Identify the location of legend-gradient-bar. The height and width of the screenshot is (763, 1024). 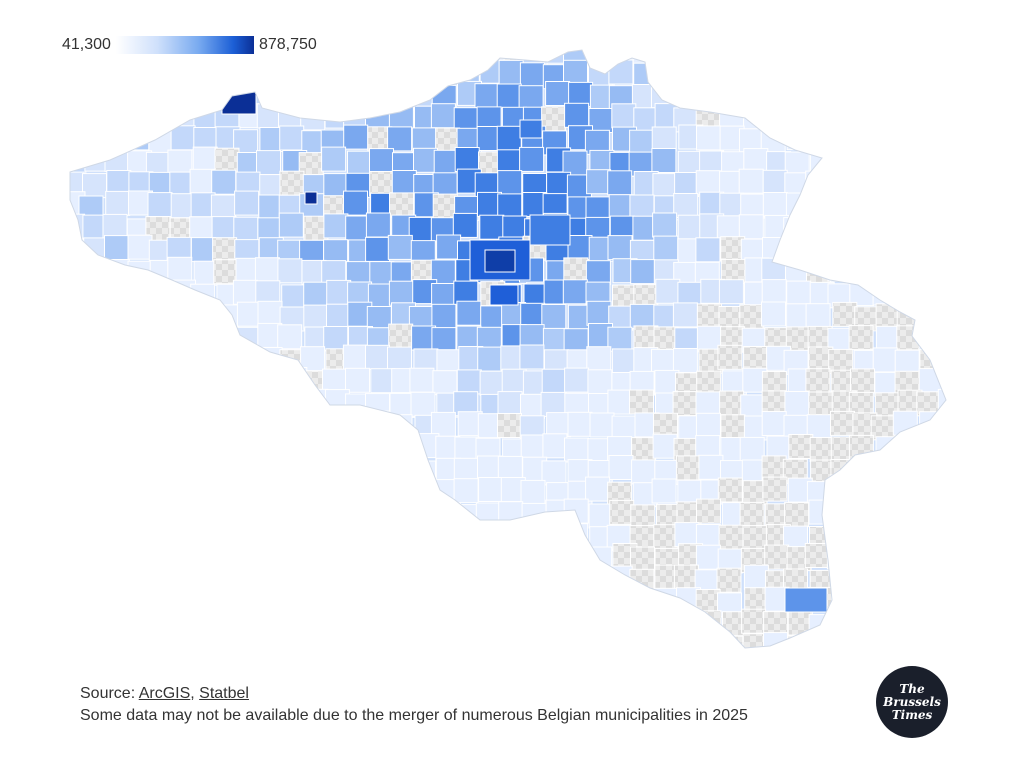
(184, 45).